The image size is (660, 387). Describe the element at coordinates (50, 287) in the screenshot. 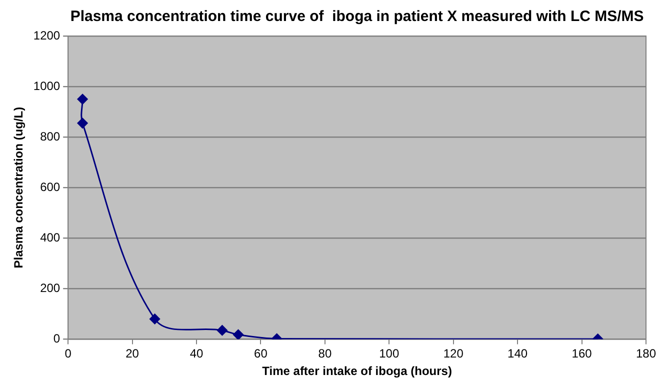

I see `y-tick-label: 200` at that location.